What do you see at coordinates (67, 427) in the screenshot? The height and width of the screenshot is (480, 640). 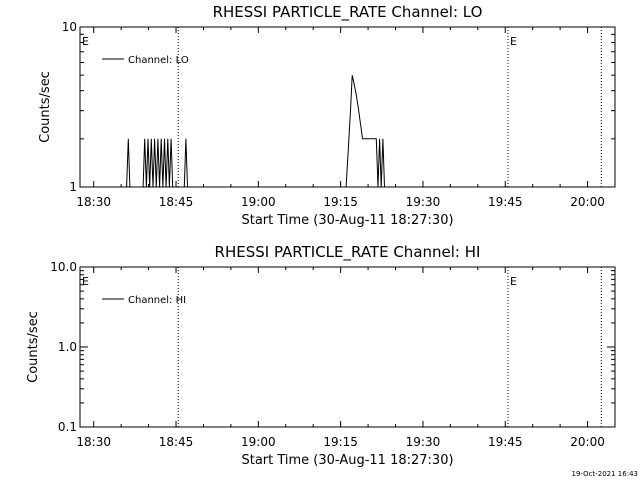 I see `y-tick-label: 0.1` at bounding box center [67, 427].